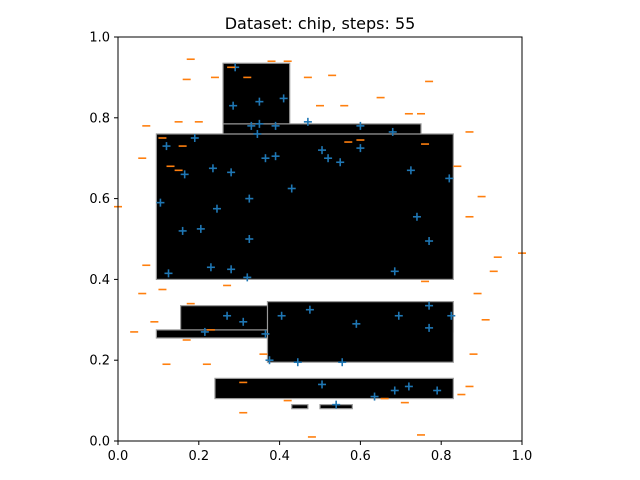 The height and width of the screenshot is (480, 640). Describe the element at coordinates (441, 456) in the screenshot. I see `x-tick-label: 0.8` at that location.